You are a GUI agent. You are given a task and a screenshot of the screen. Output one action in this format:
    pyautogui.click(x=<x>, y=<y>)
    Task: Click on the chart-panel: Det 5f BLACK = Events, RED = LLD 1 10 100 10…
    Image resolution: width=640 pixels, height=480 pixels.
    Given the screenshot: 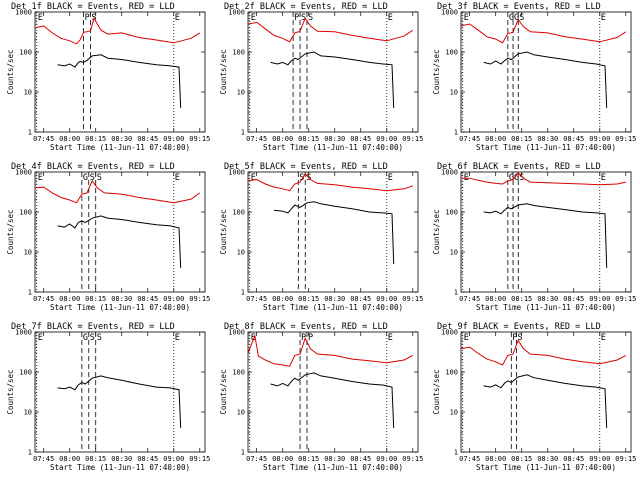 What is the action you would take?
    pyautogui.click(x=321, y=237)
    